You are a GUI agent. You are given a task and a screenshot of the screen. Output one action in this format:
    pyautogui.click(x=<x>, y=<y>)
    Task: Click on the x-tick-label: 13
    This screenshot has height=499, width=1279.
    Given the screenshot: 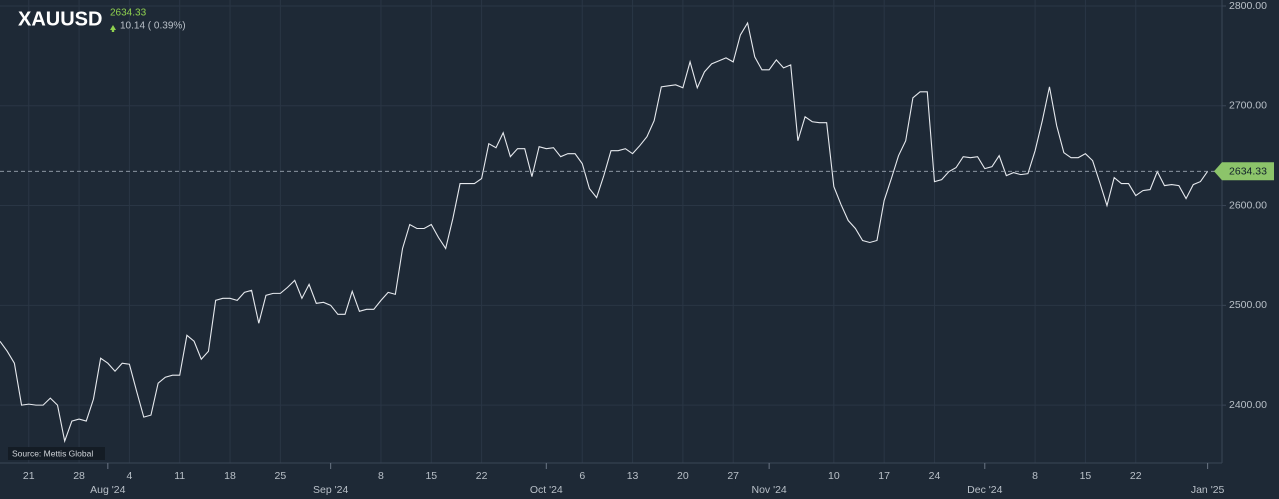 What is the action you would take?
    pyautogui.click(x=633, y=476)
    